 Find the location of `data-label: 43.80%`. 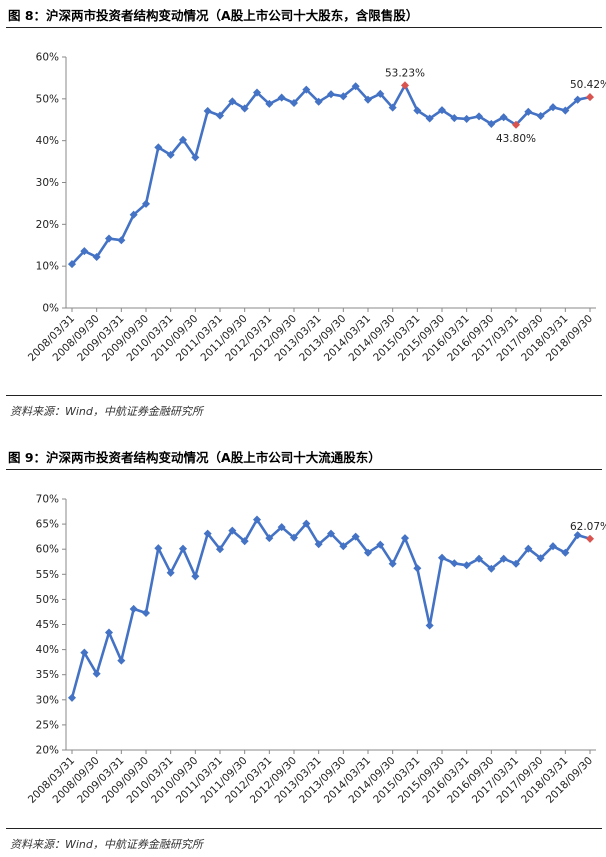

data-label: 43.80% is located at coordinates (516, 139).